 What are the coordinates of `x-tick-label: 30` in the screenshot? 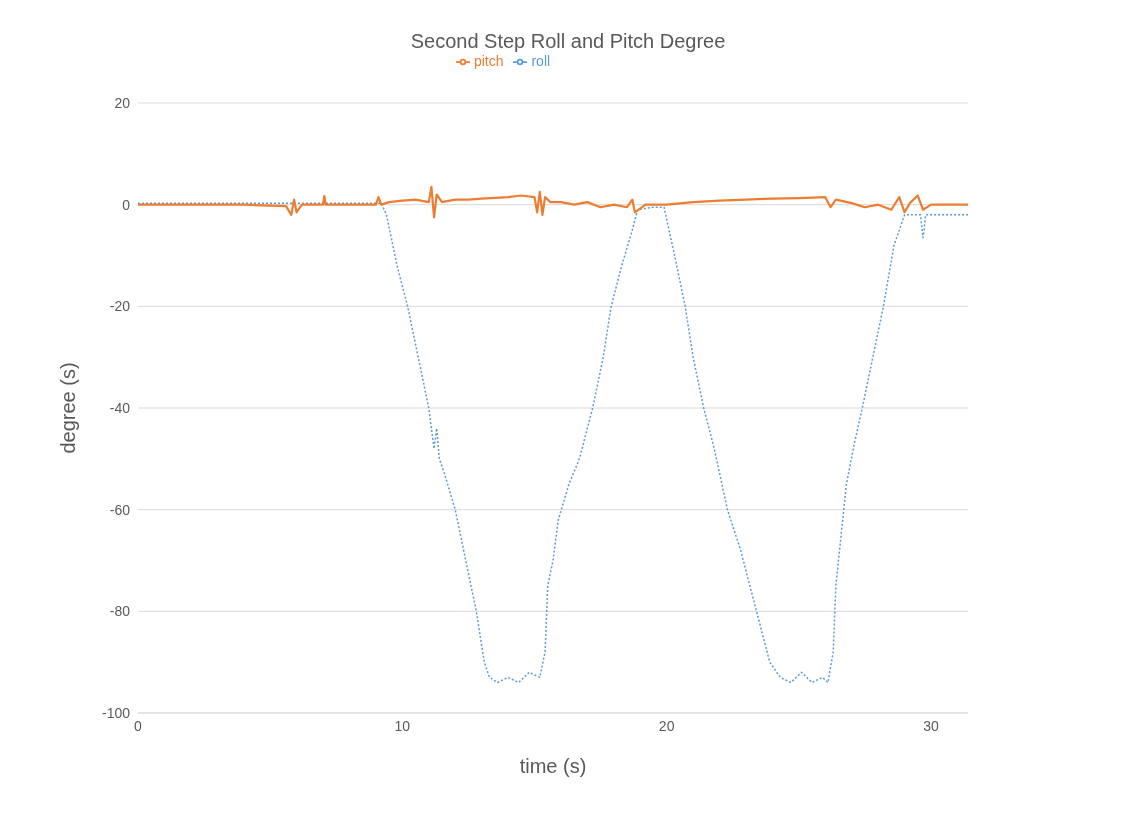 It's located at (931, 725).